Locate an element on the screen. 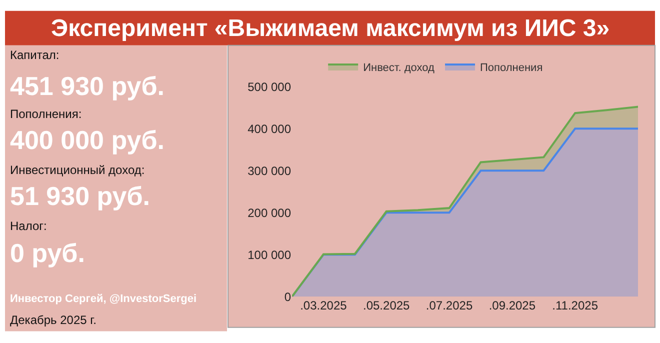 The image size is (660, 343). x-tick-label: .09.2025 is located at coordinates (512, 305).